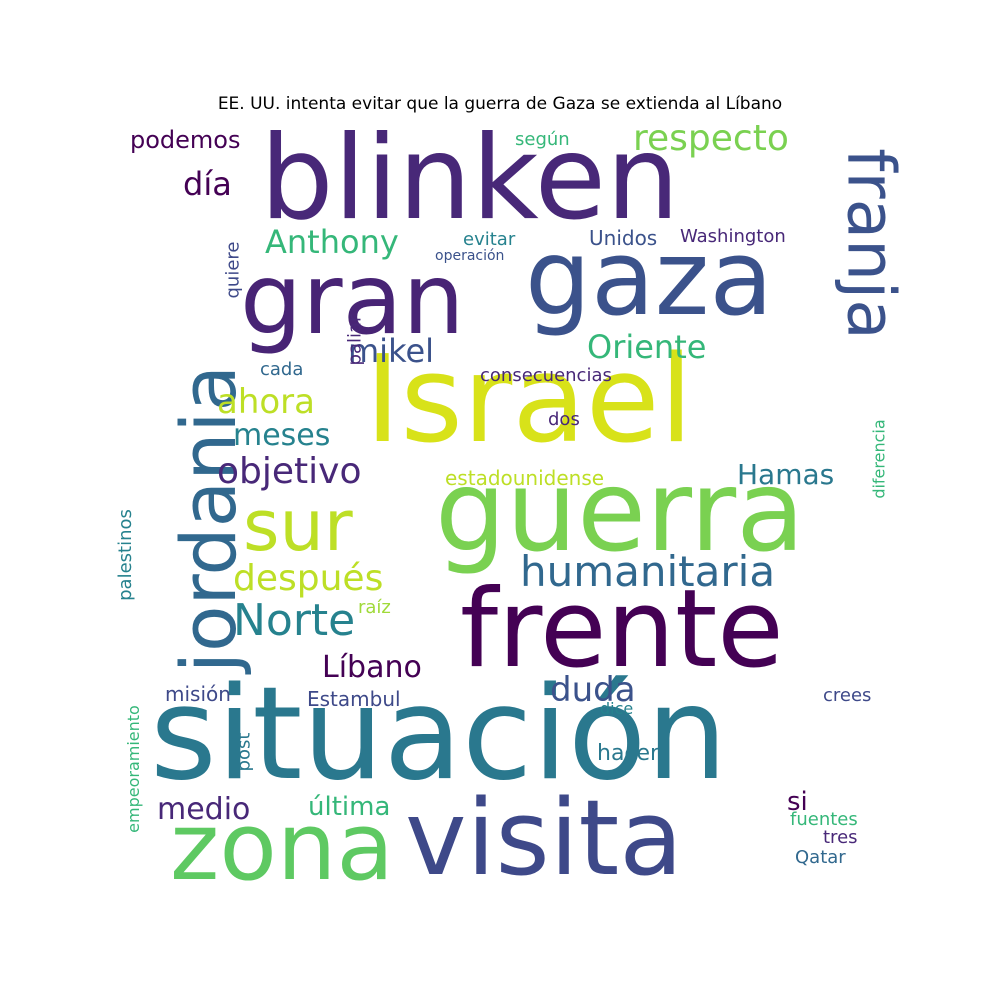  What do you see at coordinates (546, 375) in the screenshot?
I see `word: consecuencias` at bounding box center [546, 375].